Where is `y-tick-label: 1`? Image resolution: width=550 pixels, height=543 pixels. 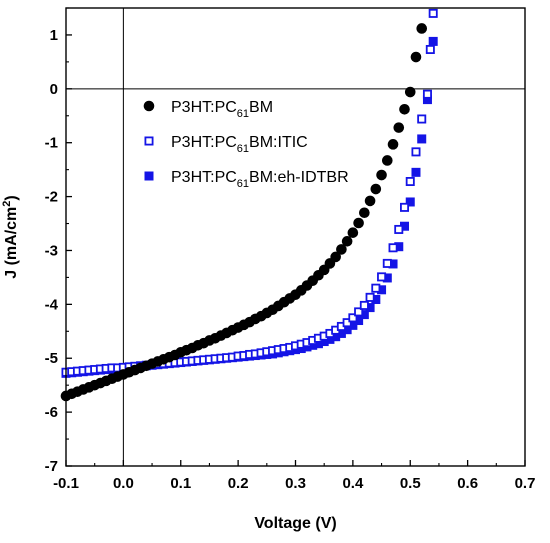 y-tick-label: 1 is located at coordinates (54, 35).